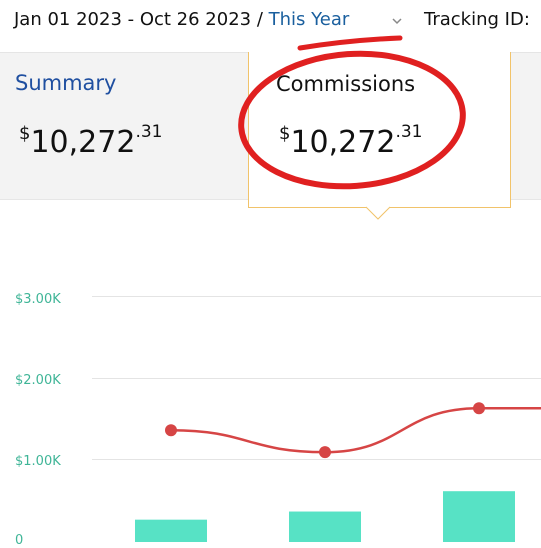 This screenshot has width=541, height=548. Describe the element at coordinates (19, 540) in the screenshot. I see `y-tick-label: 0` at that location.